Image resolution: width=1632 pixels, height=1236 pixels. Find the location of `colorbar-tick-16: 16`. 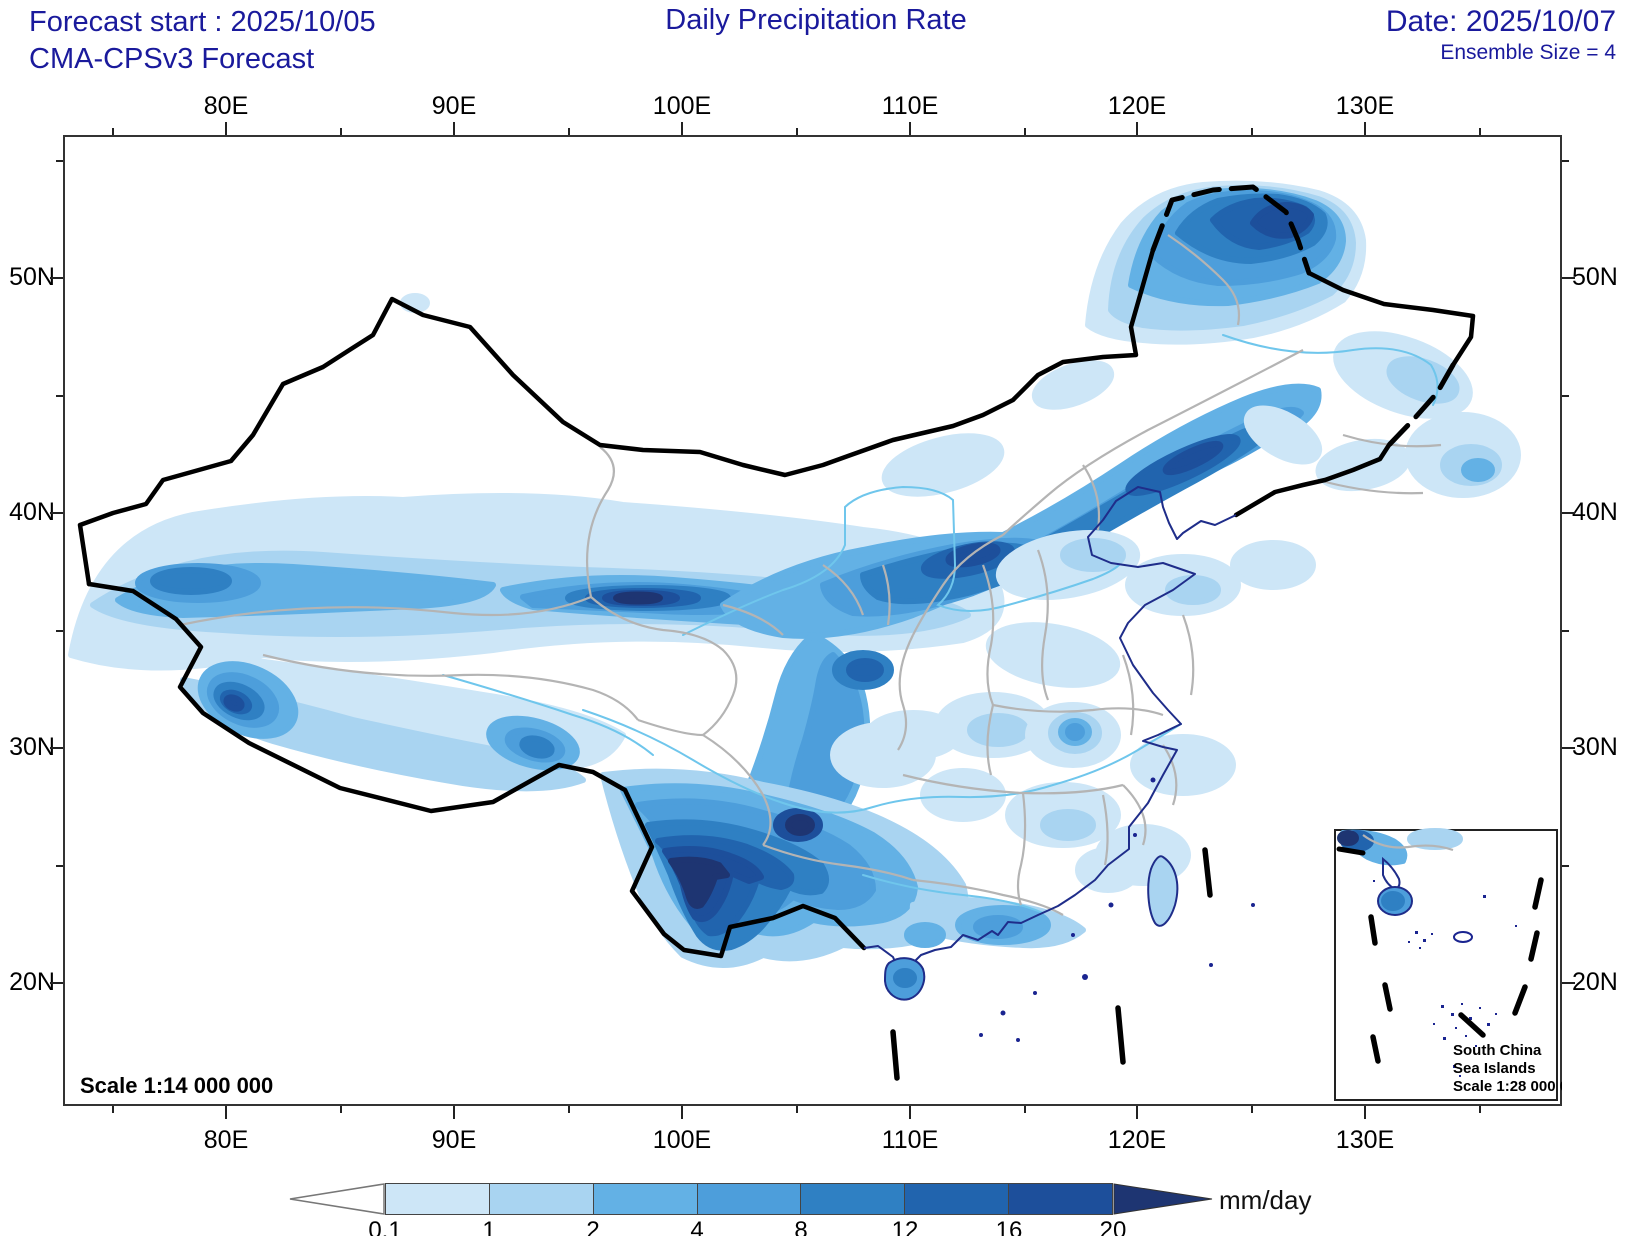

colorbar-tick-16: 16 is located at coordinates (1009, 1226).